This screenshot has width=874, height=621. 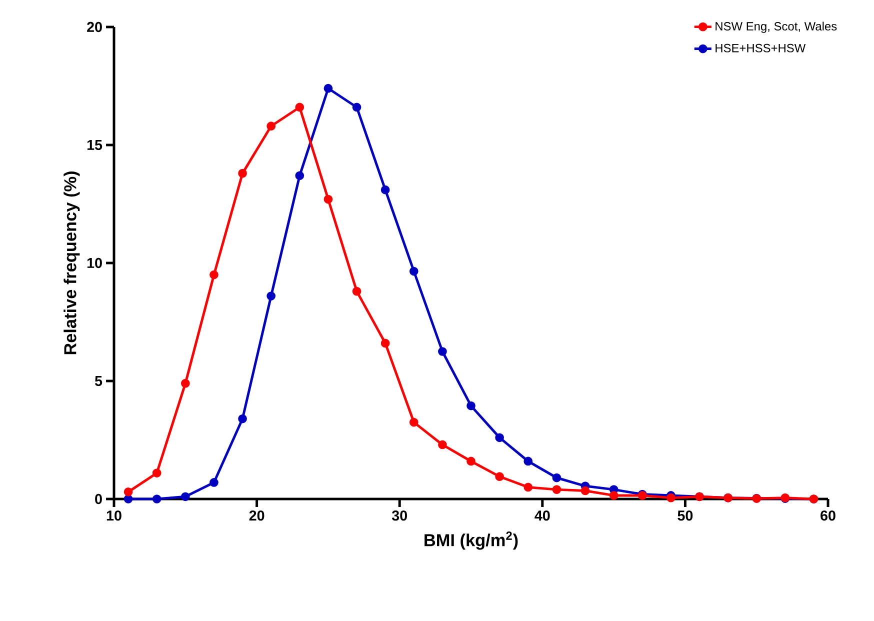 I want to click on x-tick-label: 20, so click(x=256, y=515).